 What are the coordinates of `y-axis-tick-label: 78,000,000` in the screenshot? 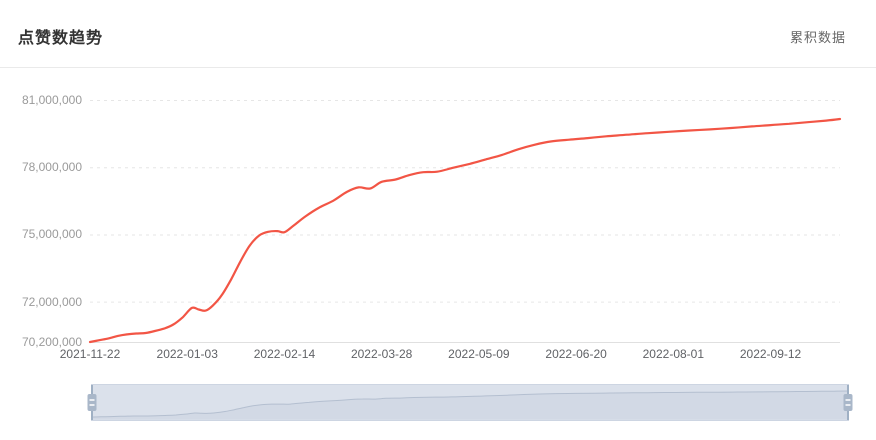 It's located at (51, 167).